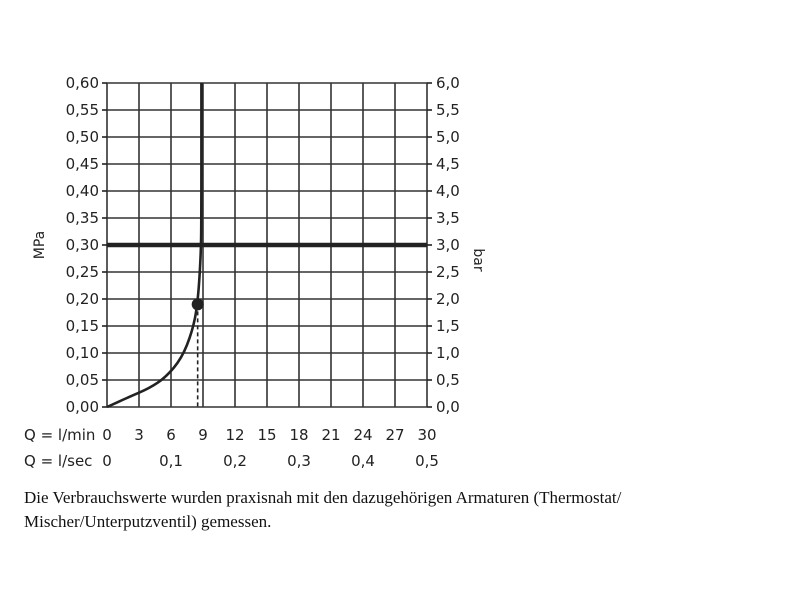  What do you see at coordinates (107, 461) in the screenshot?
I see `x-tick-label-lsec: 0` at bounding box center [107, 461].